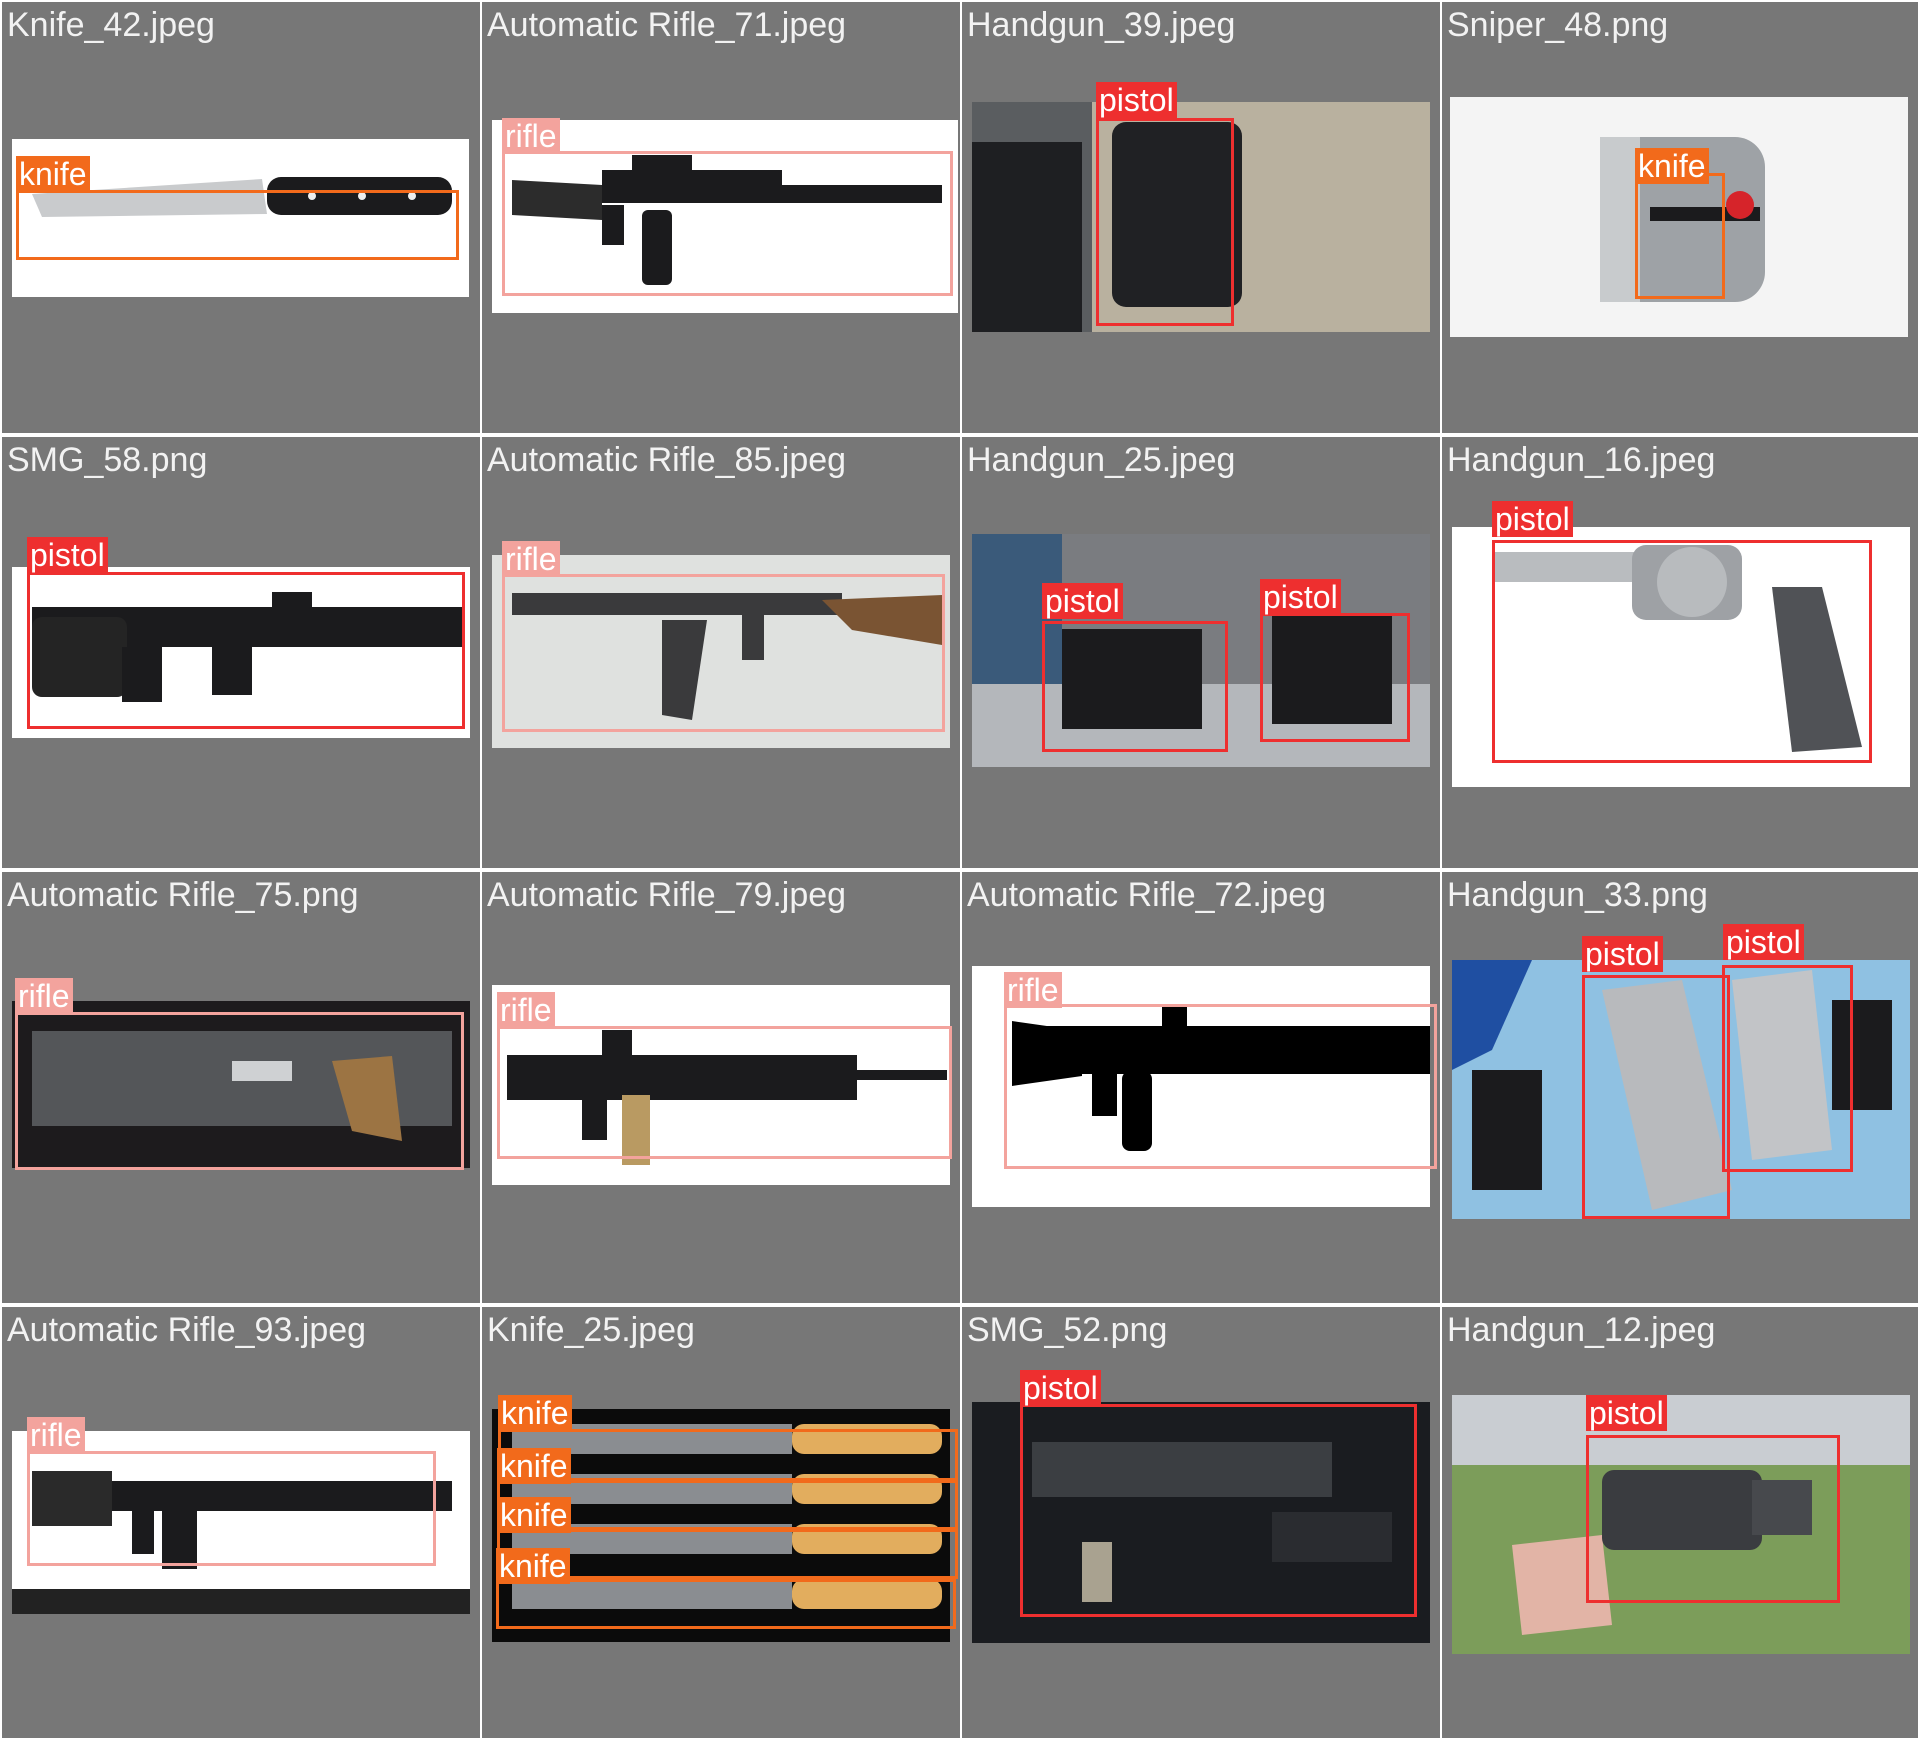 The image size is (1920, 1740). What do you see at coordinates (1581, 1330) in the screenshot?
I see `tile-filename: Handgun_12.jpeg` at bounding box center [1581, 1330].